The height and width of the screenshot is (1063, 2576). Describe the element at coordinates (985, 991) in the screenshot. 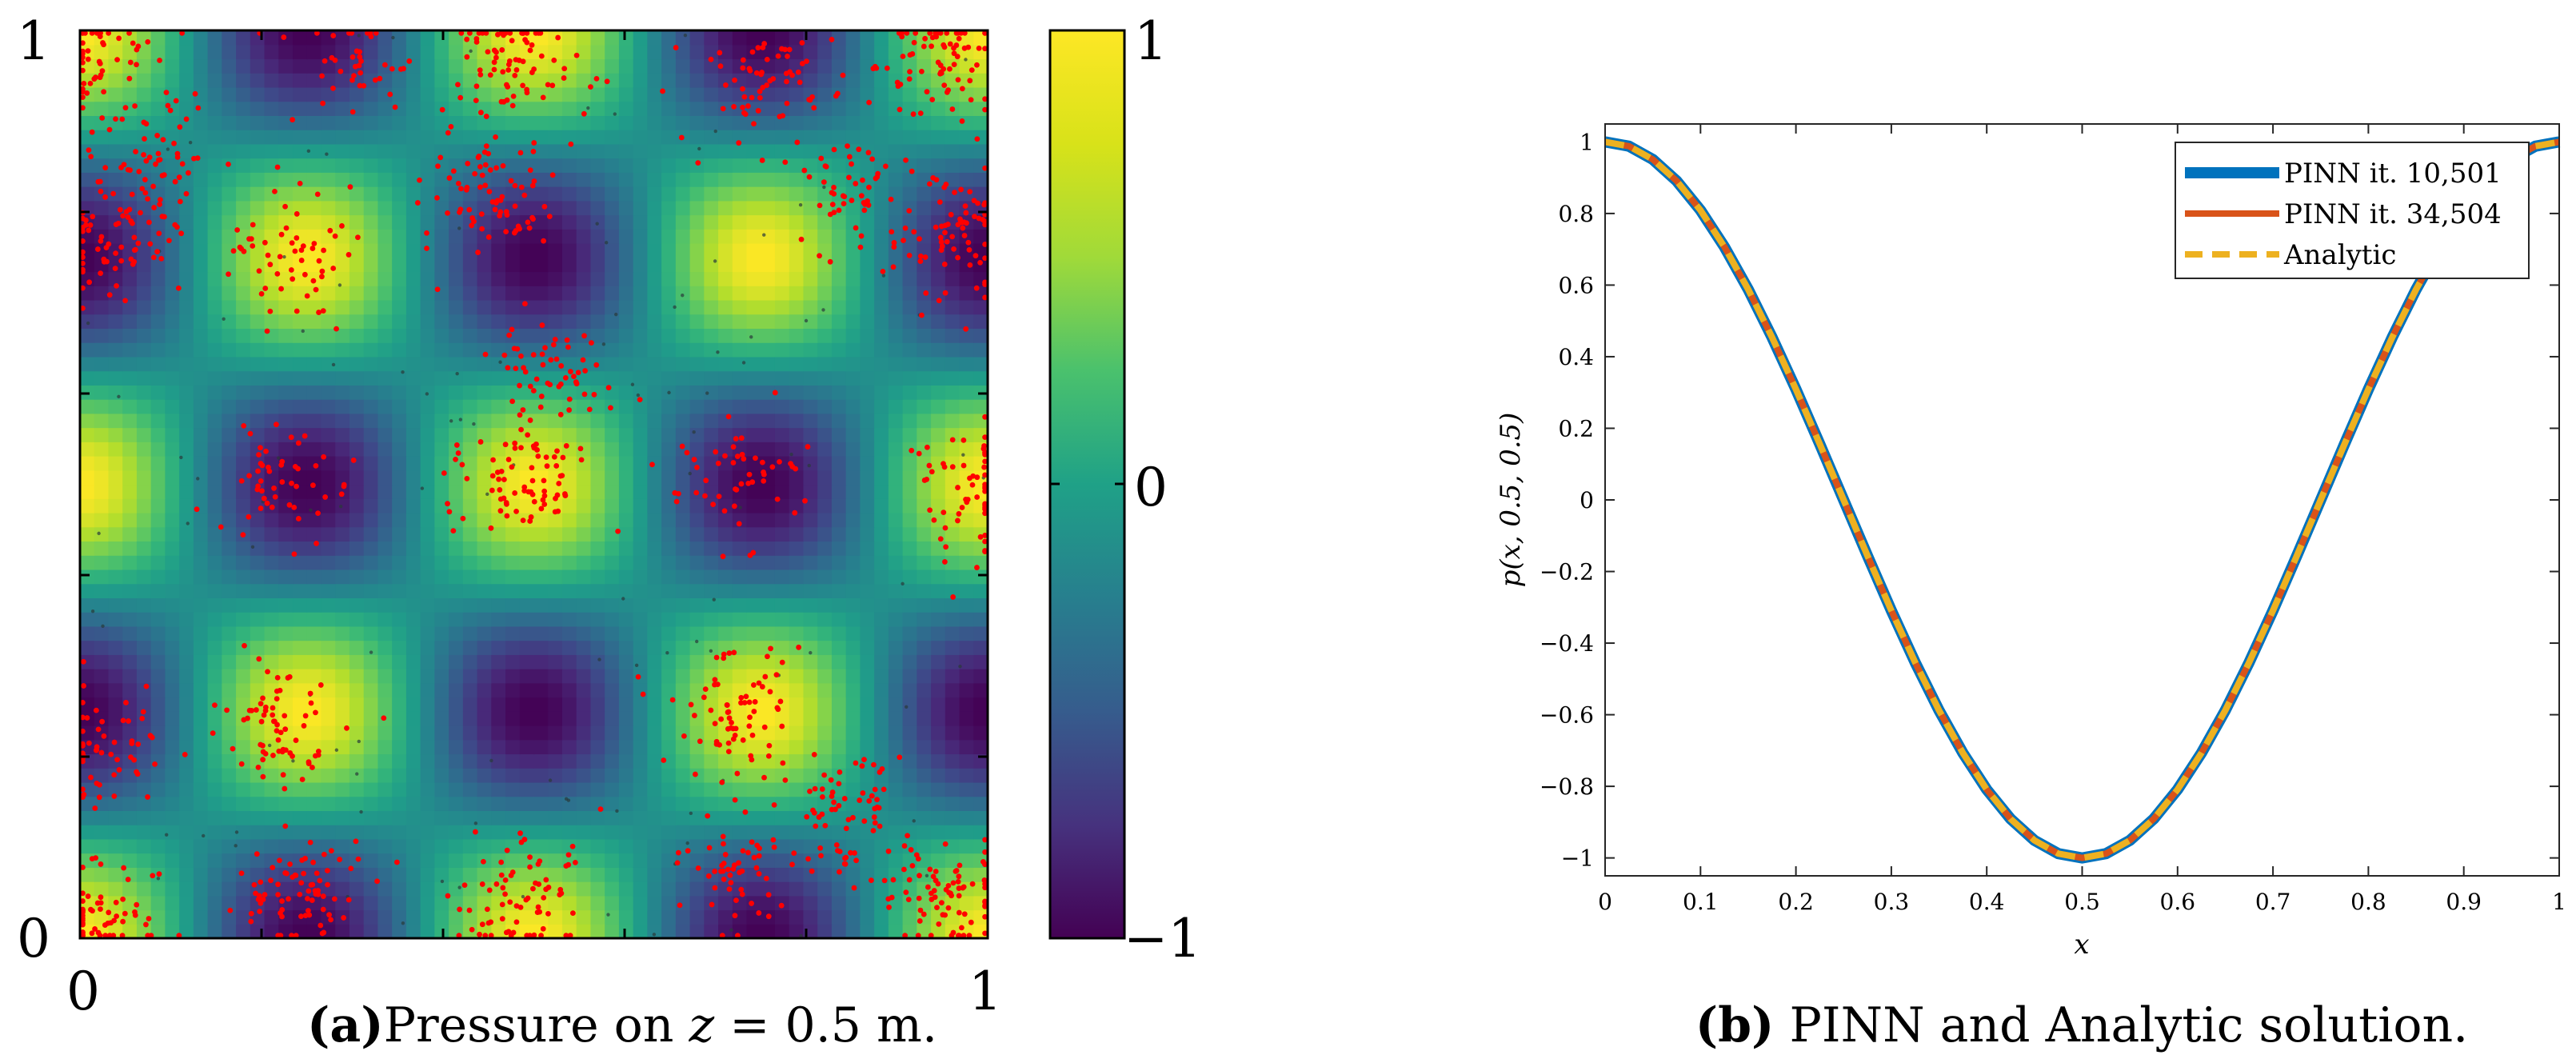

I see `heatmap-x-tick-1: 1` at that location.